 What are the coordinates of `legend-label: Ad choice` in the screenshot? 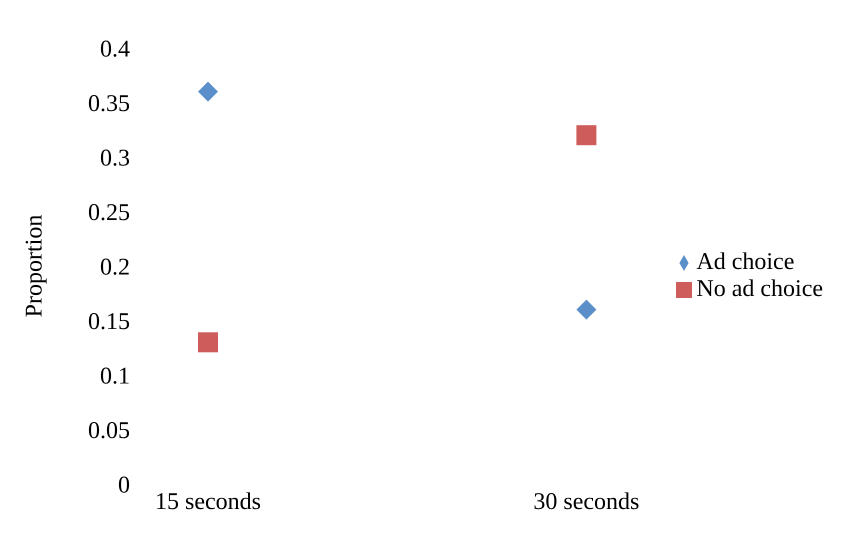 It's located at (745, 262).